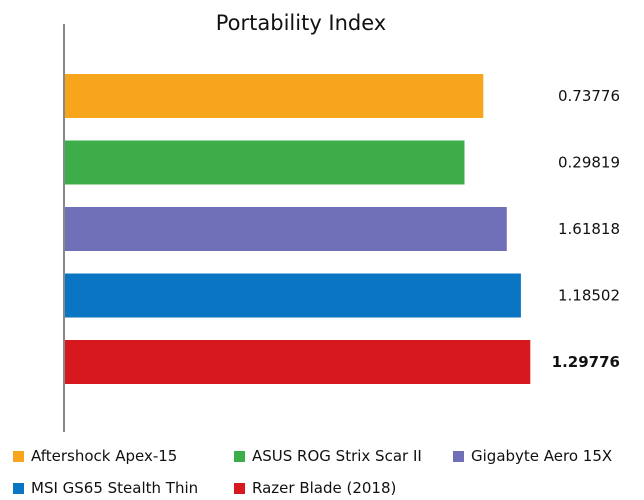 This screenshot has height=500, width=644. I want to click on legend-item-razer-blade-2018: Razer Blade (2018), so click(315, 488).